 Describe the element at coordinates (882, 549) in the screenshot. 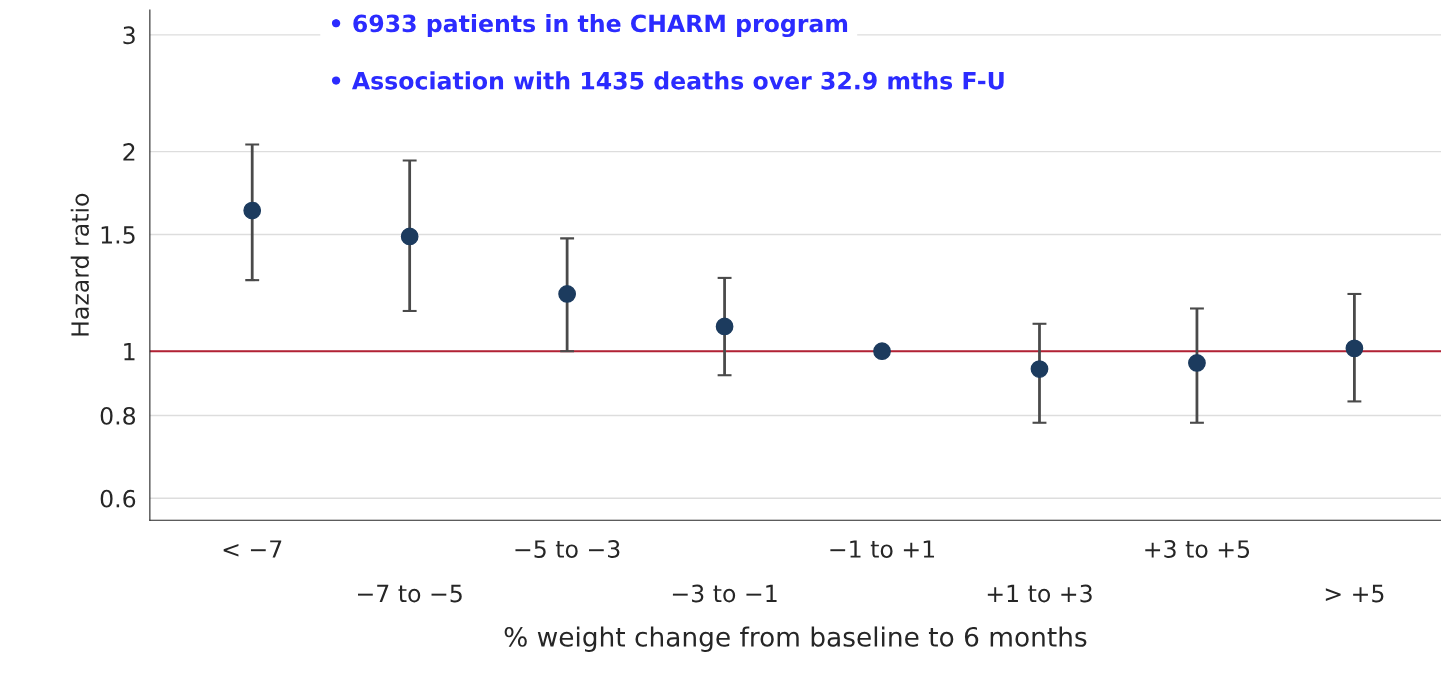

I see `x-tick-label: −1 to +1` at that location.